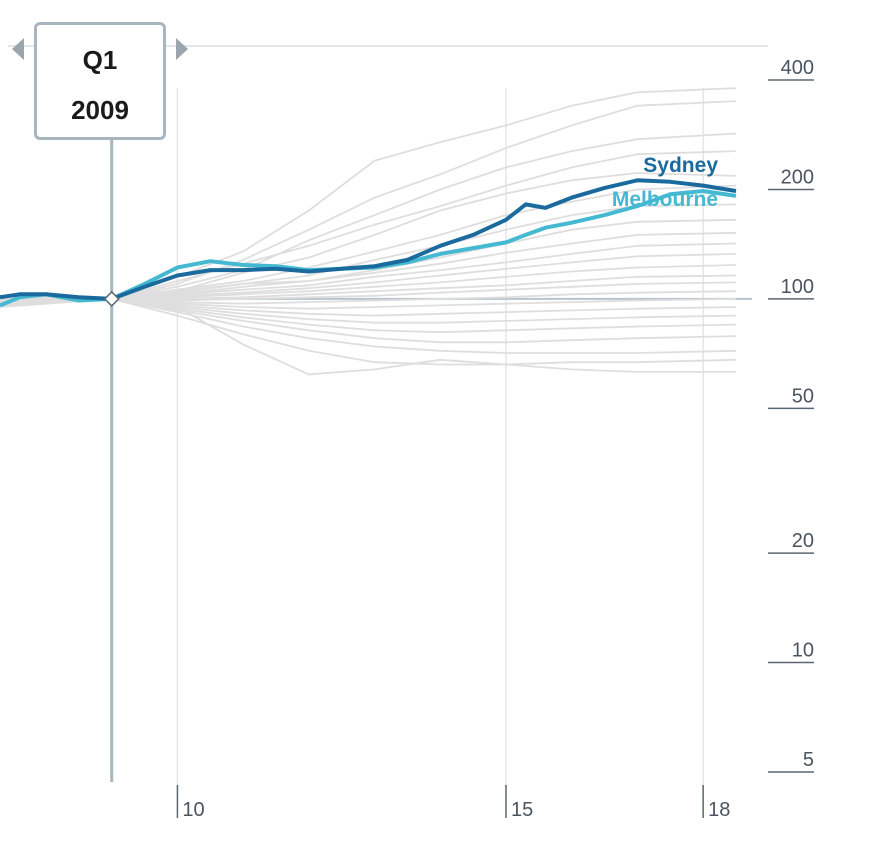 The height and width of the screenshot is (860, 872). What do you see at coordinates (522, 810) in the screenshot?
I see `x-tick-label: 15` at bounding box center [522, 810].